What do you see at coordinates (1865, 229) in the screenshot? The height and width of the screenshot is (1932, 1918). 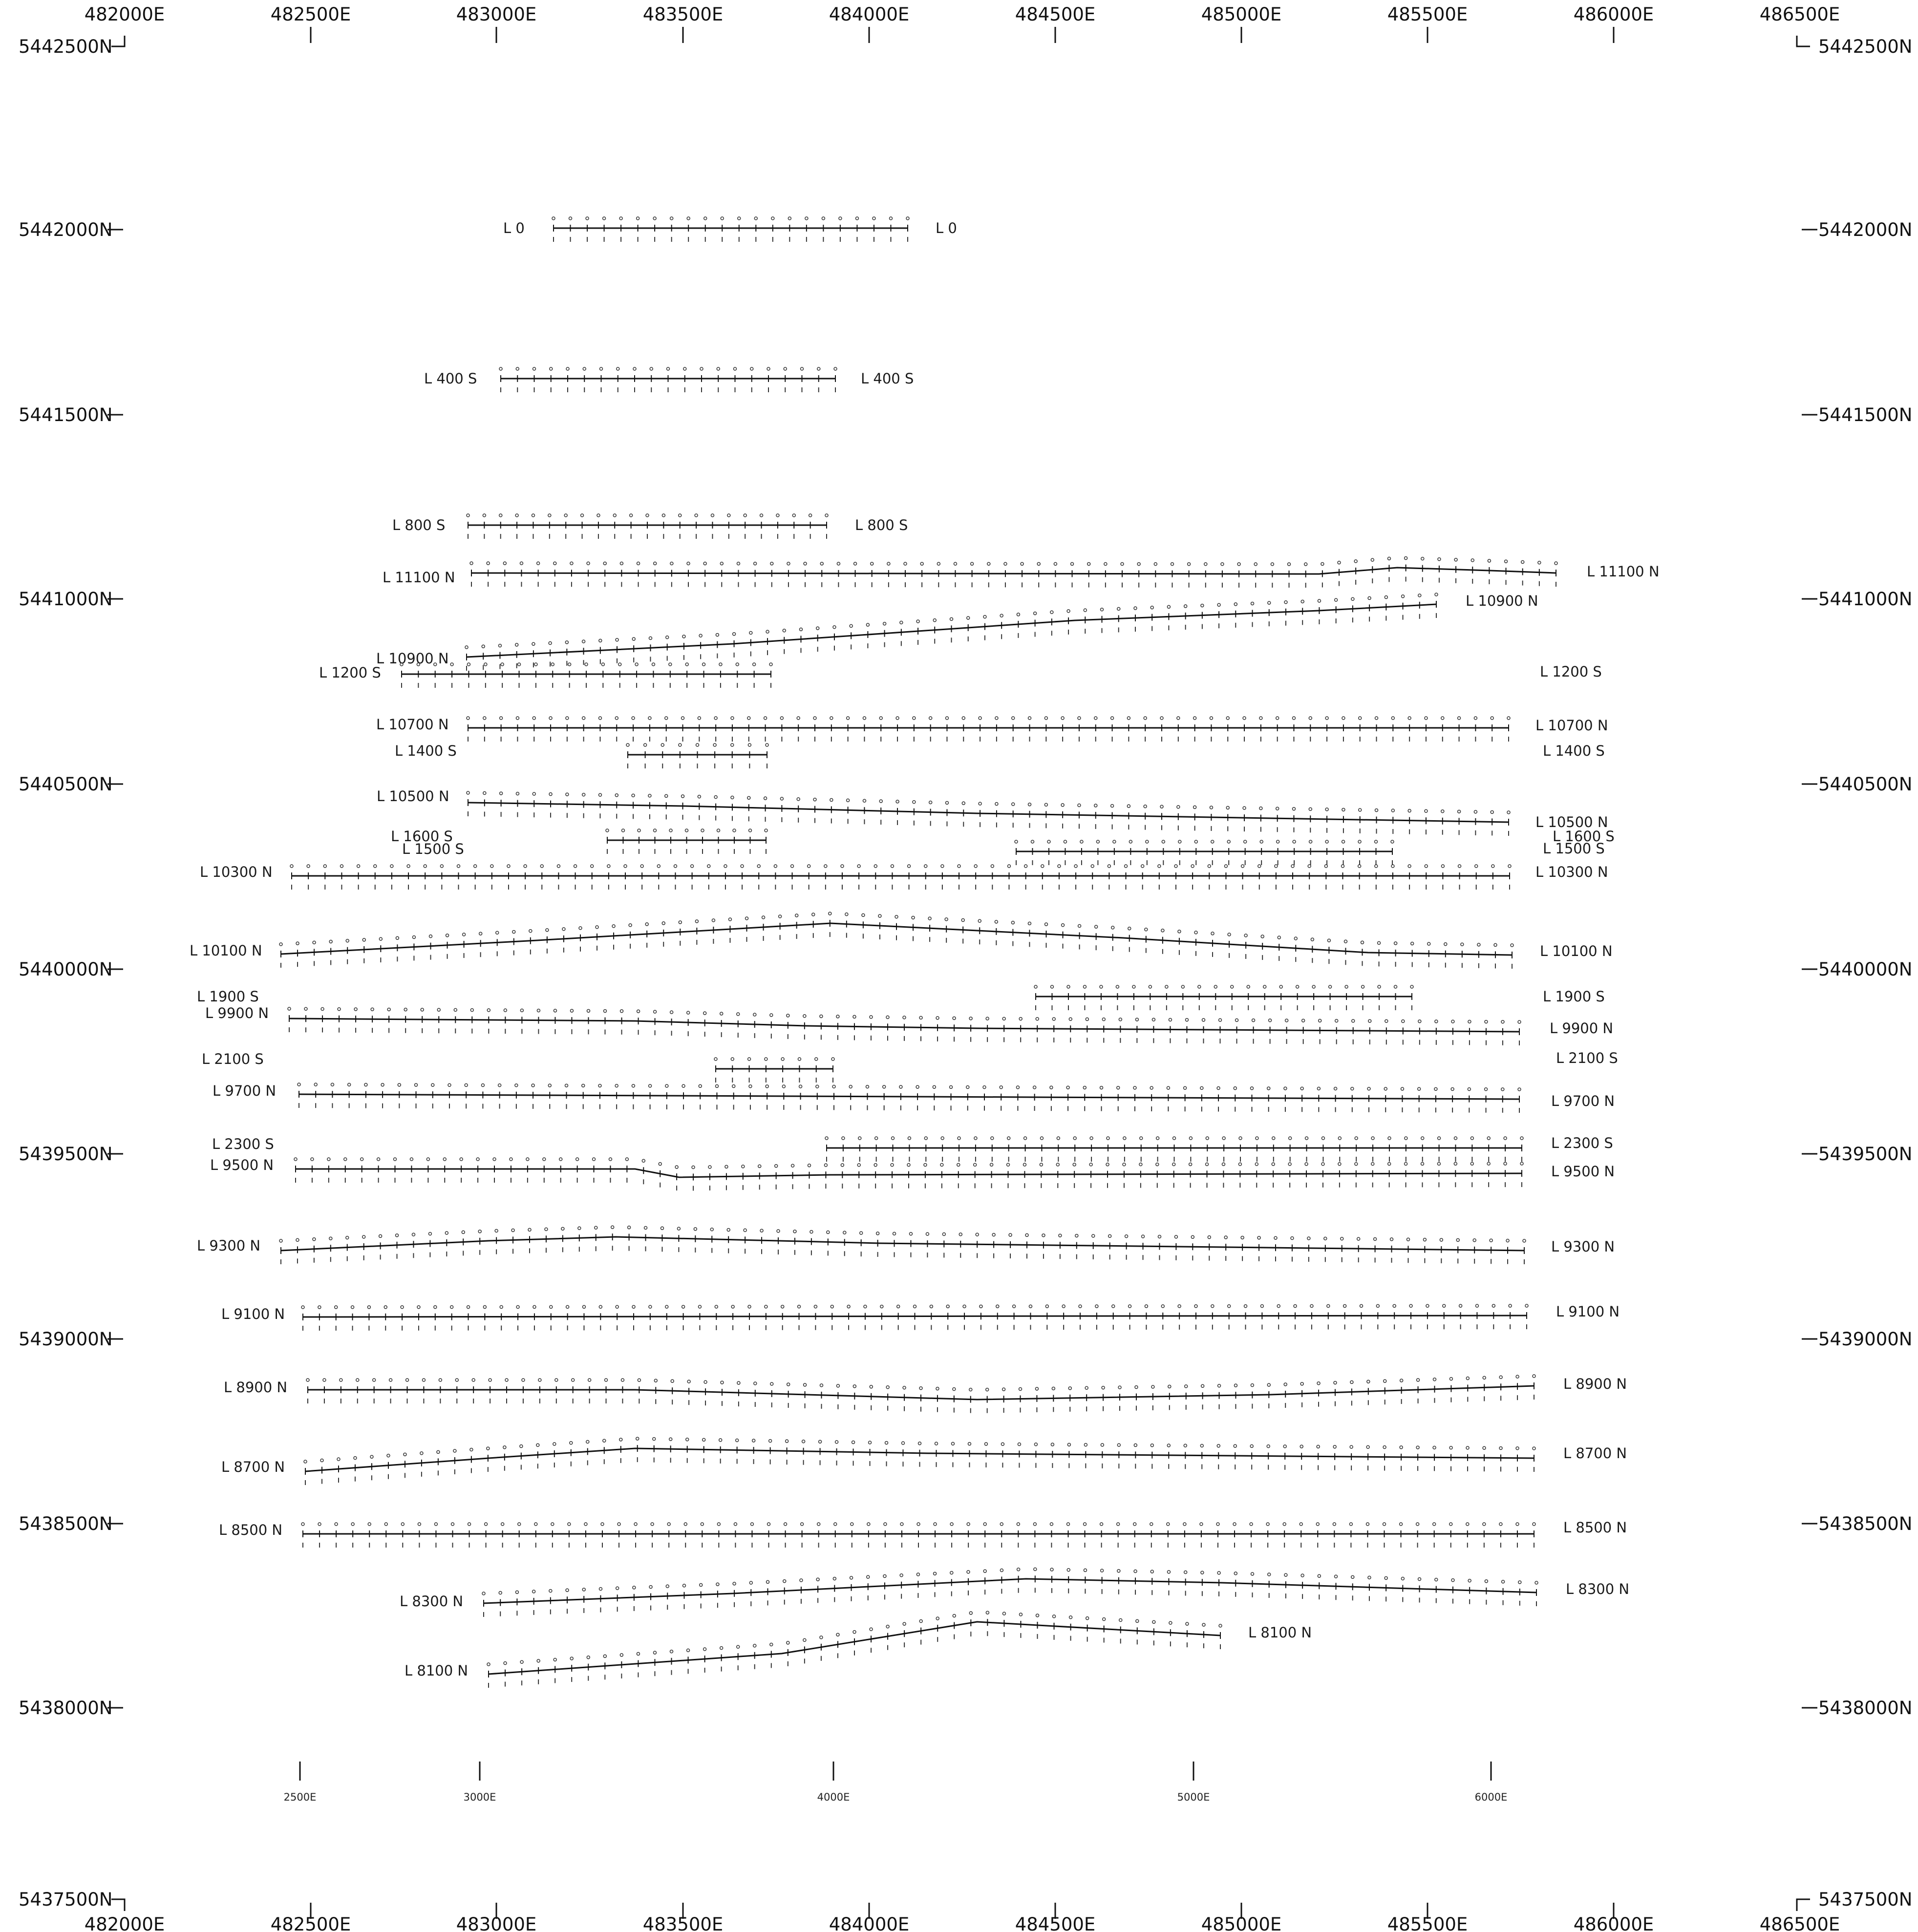 I see `right-northing-label: 5442000N` at bounding box center [1865, 229].